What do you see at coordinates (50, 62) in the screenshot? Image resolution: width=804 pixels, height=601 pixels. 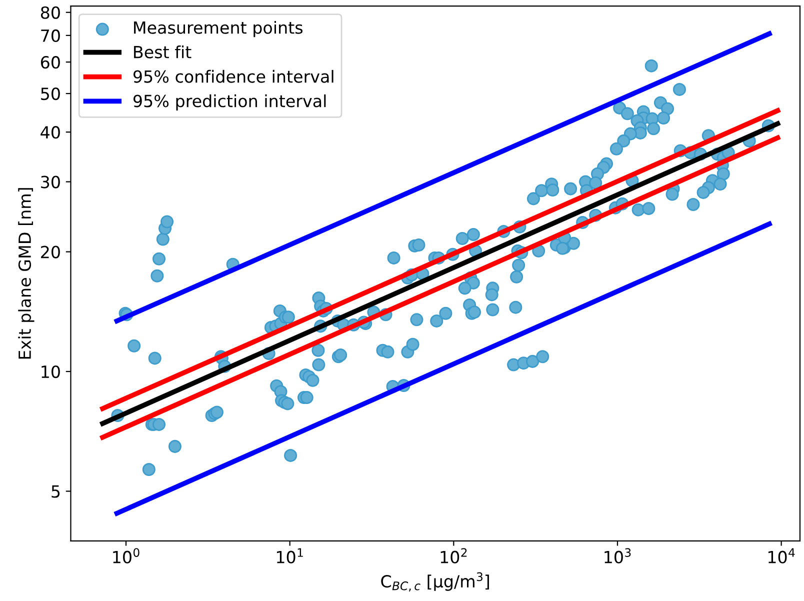 I see `y-tick-label: 60` at bounding box center [50, 62].